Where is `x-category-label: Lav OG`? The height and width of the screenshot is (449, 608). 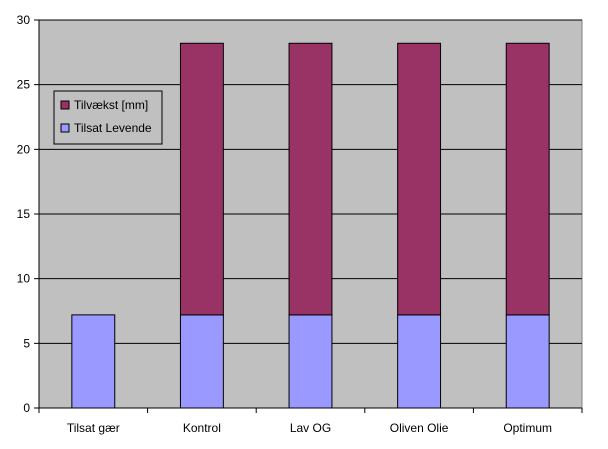
x-category-label: Lav OG is located at coordinates (310, 428).